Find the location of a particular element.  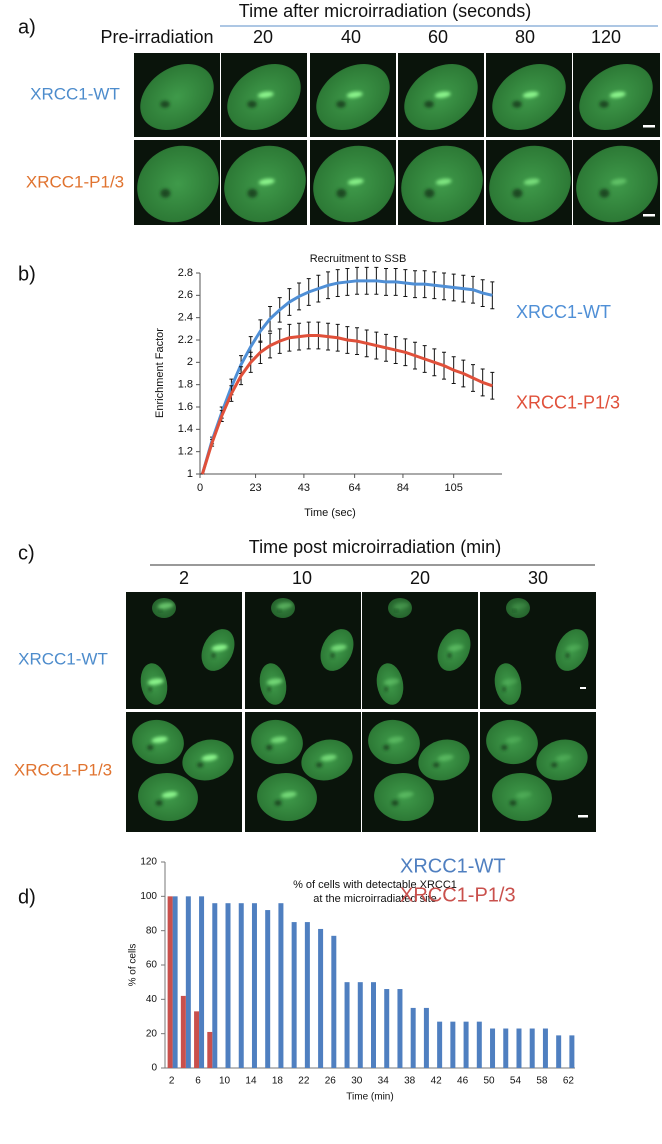

panel-header: Time post microirradiation (min) is located at coordinates (375, 547).